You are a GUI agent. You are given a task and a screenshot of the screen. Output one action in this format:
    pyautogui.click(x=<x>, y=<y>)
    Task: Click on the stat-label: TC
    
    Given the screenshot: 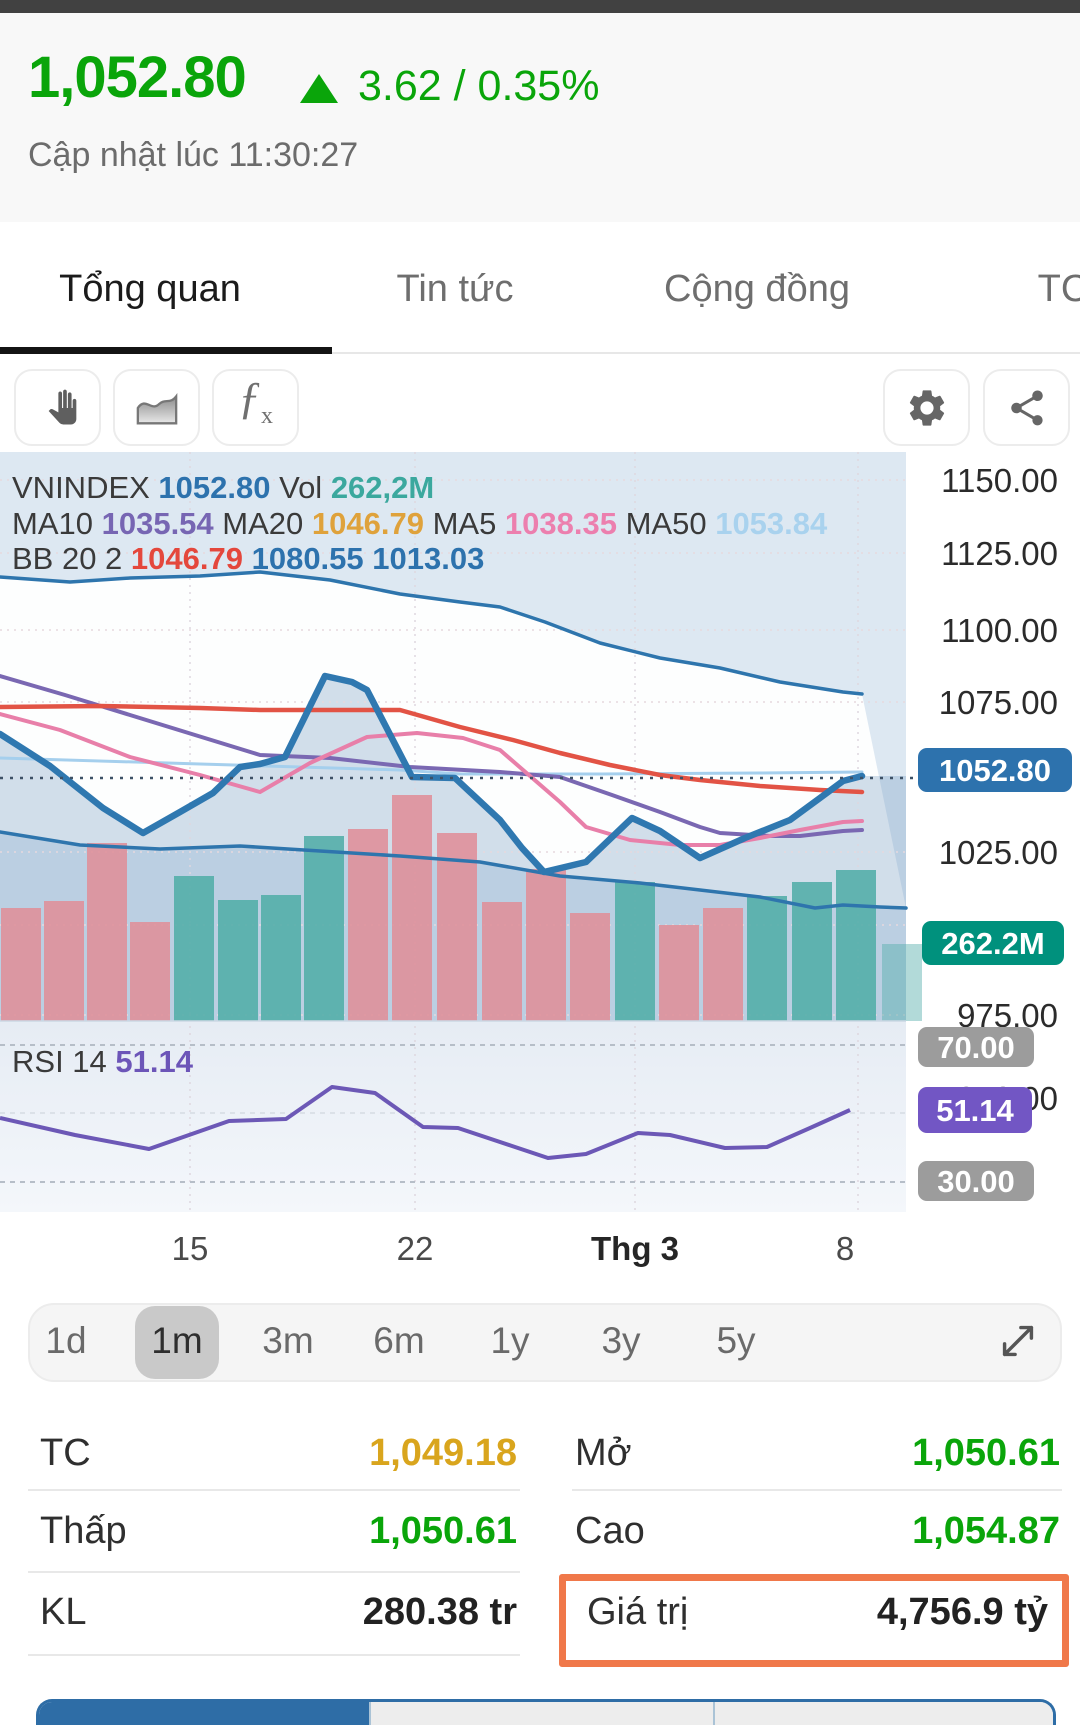 What is the action you would take?
    pyautogui.click(x=65, y=1452)
    